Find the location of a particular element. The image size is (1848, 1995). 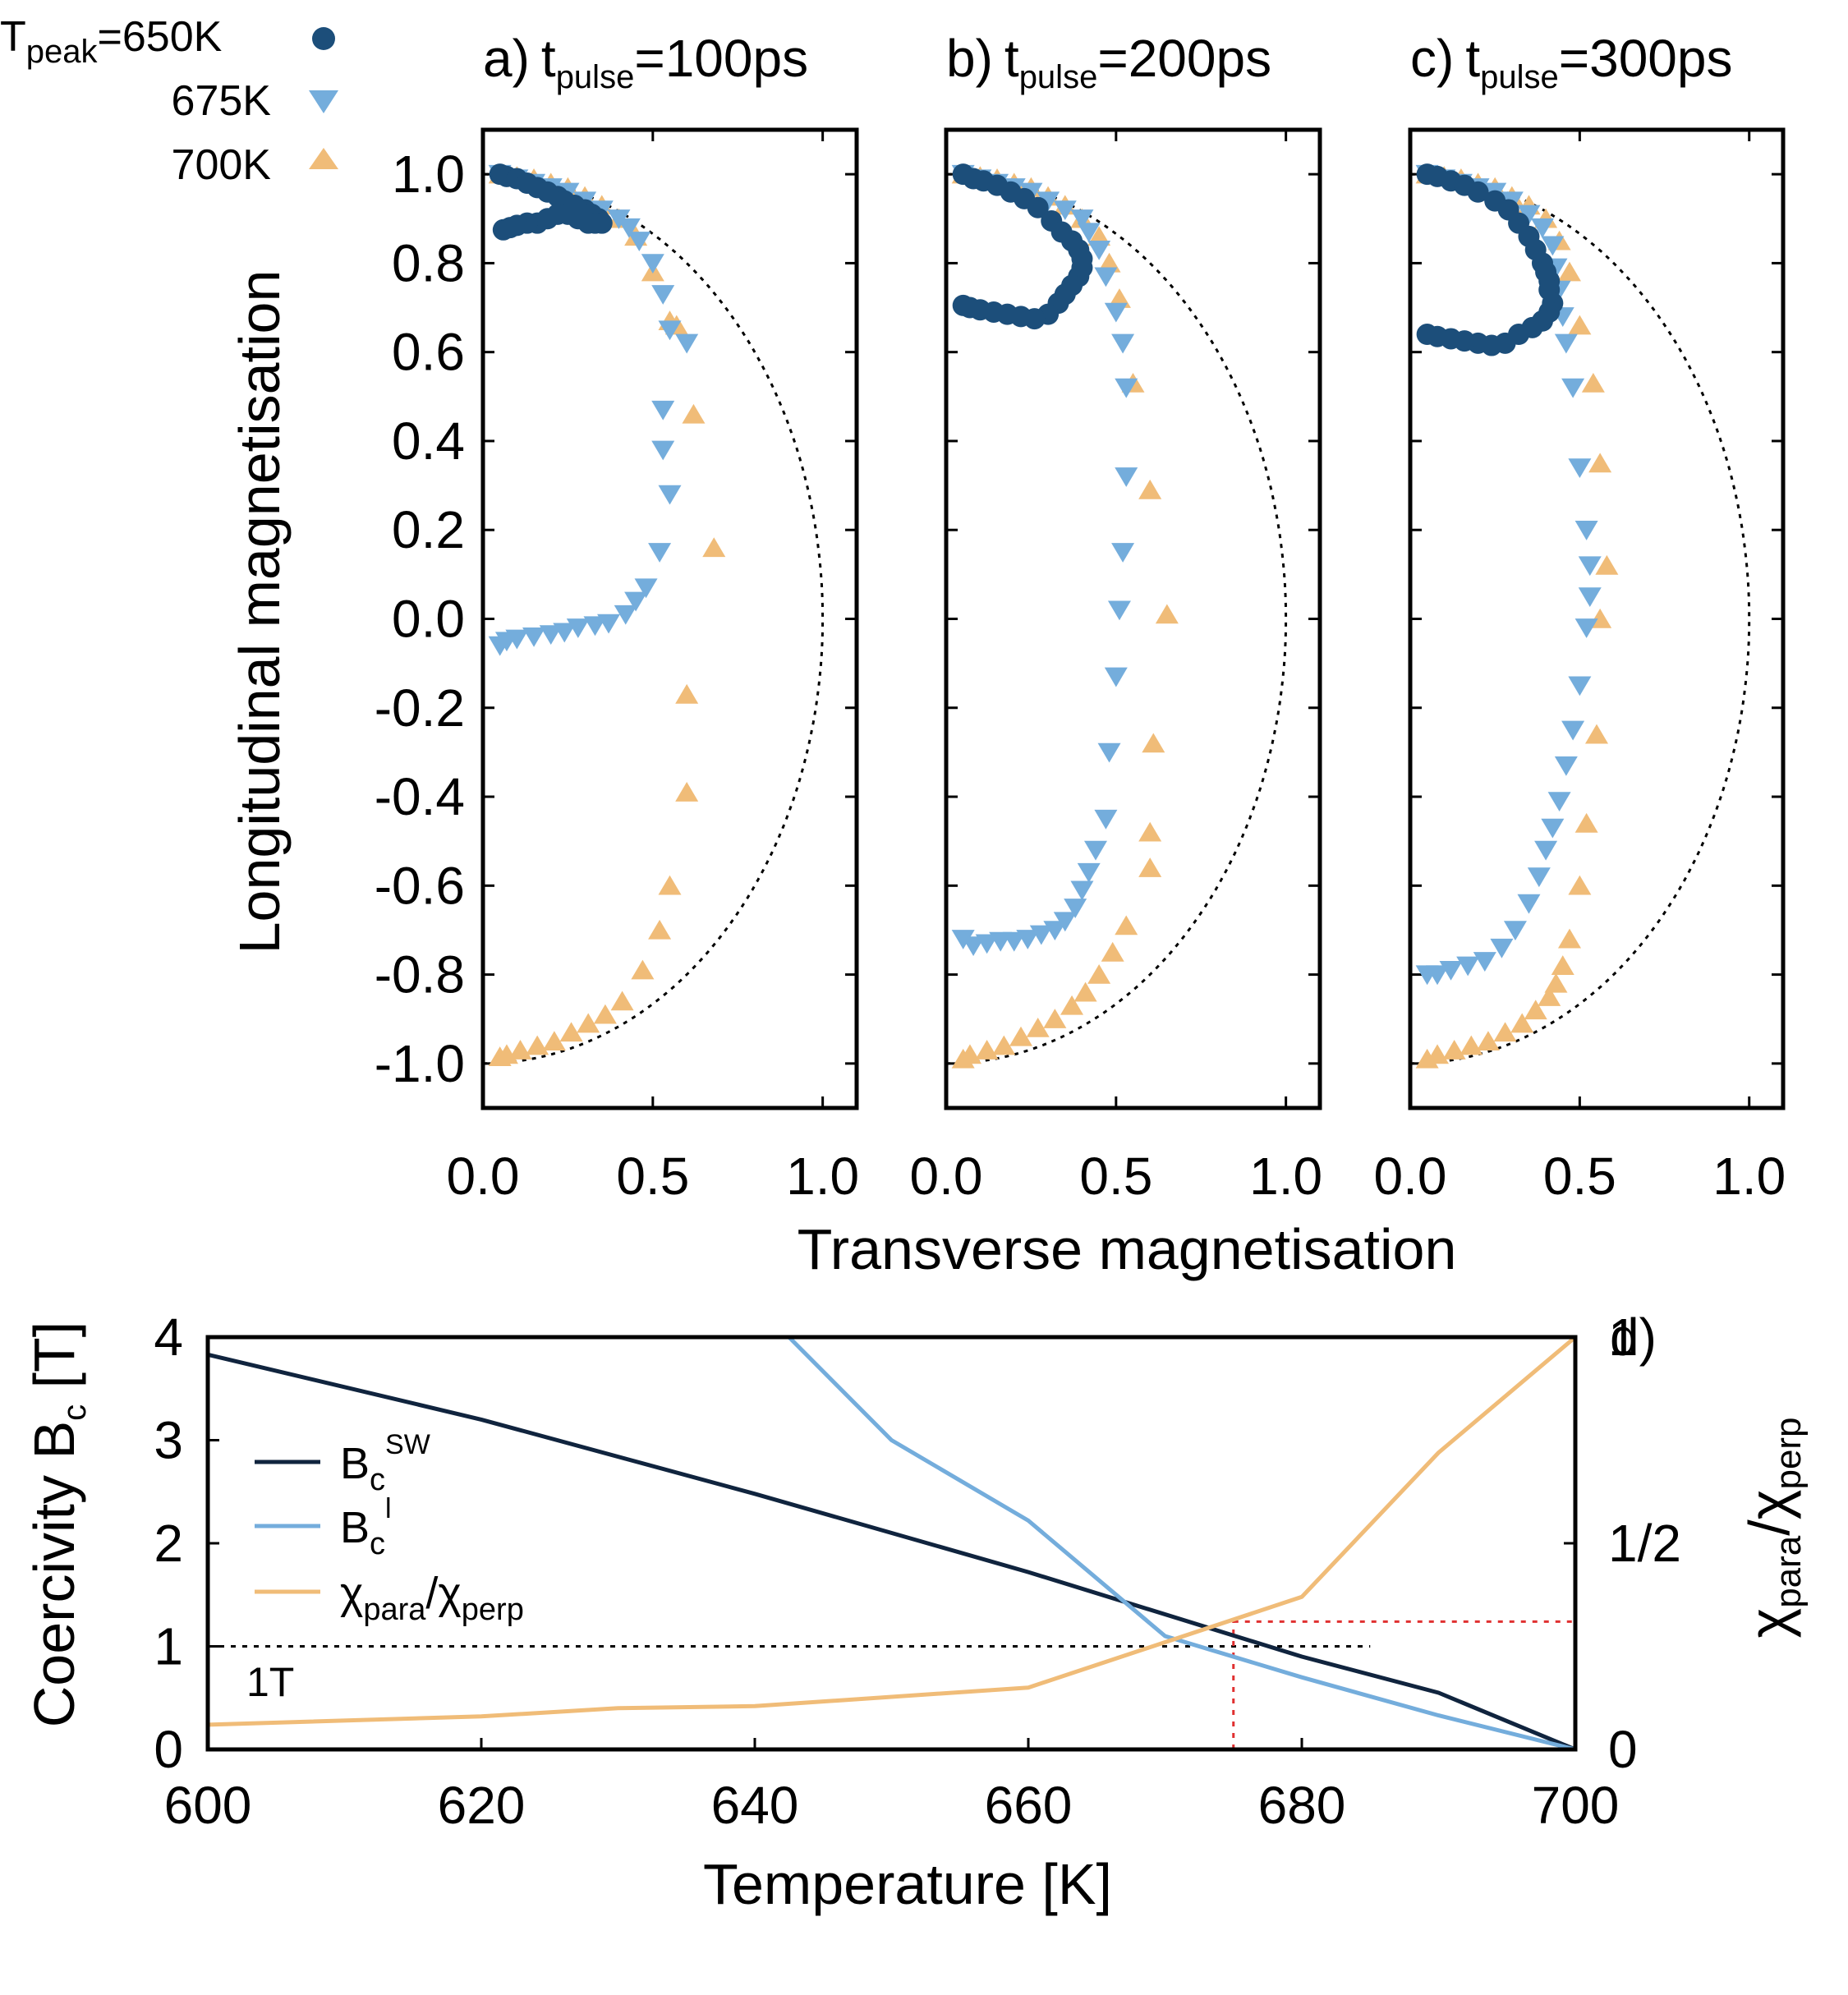

panel-frame is located at coordinates (1597, 618).